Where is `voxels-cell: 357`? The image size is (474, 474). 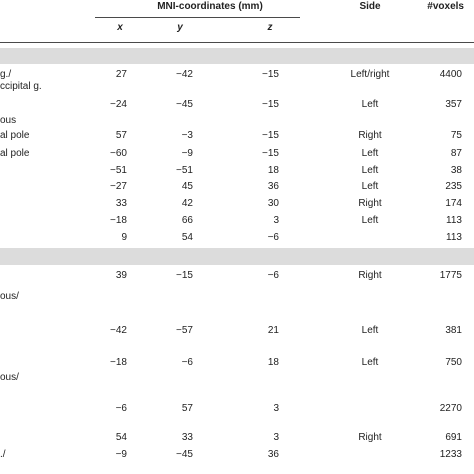 voxels-cell: 357 is located at coordinates (453, 104).